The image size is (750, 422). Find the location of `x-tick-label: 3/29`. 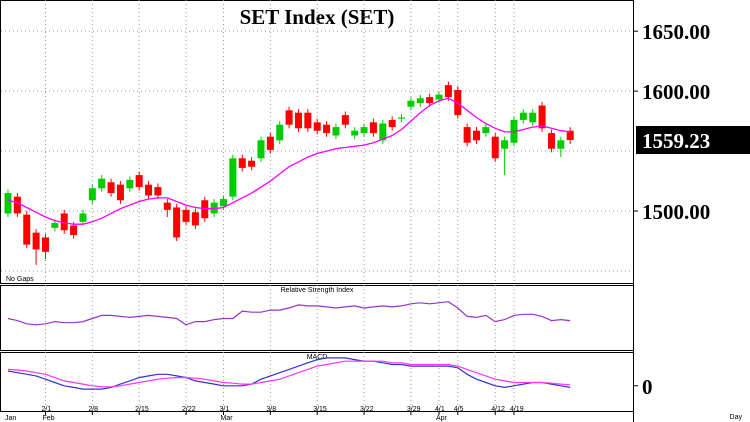

x-tick-label: 3/29 is located at coordinates (414, 409).